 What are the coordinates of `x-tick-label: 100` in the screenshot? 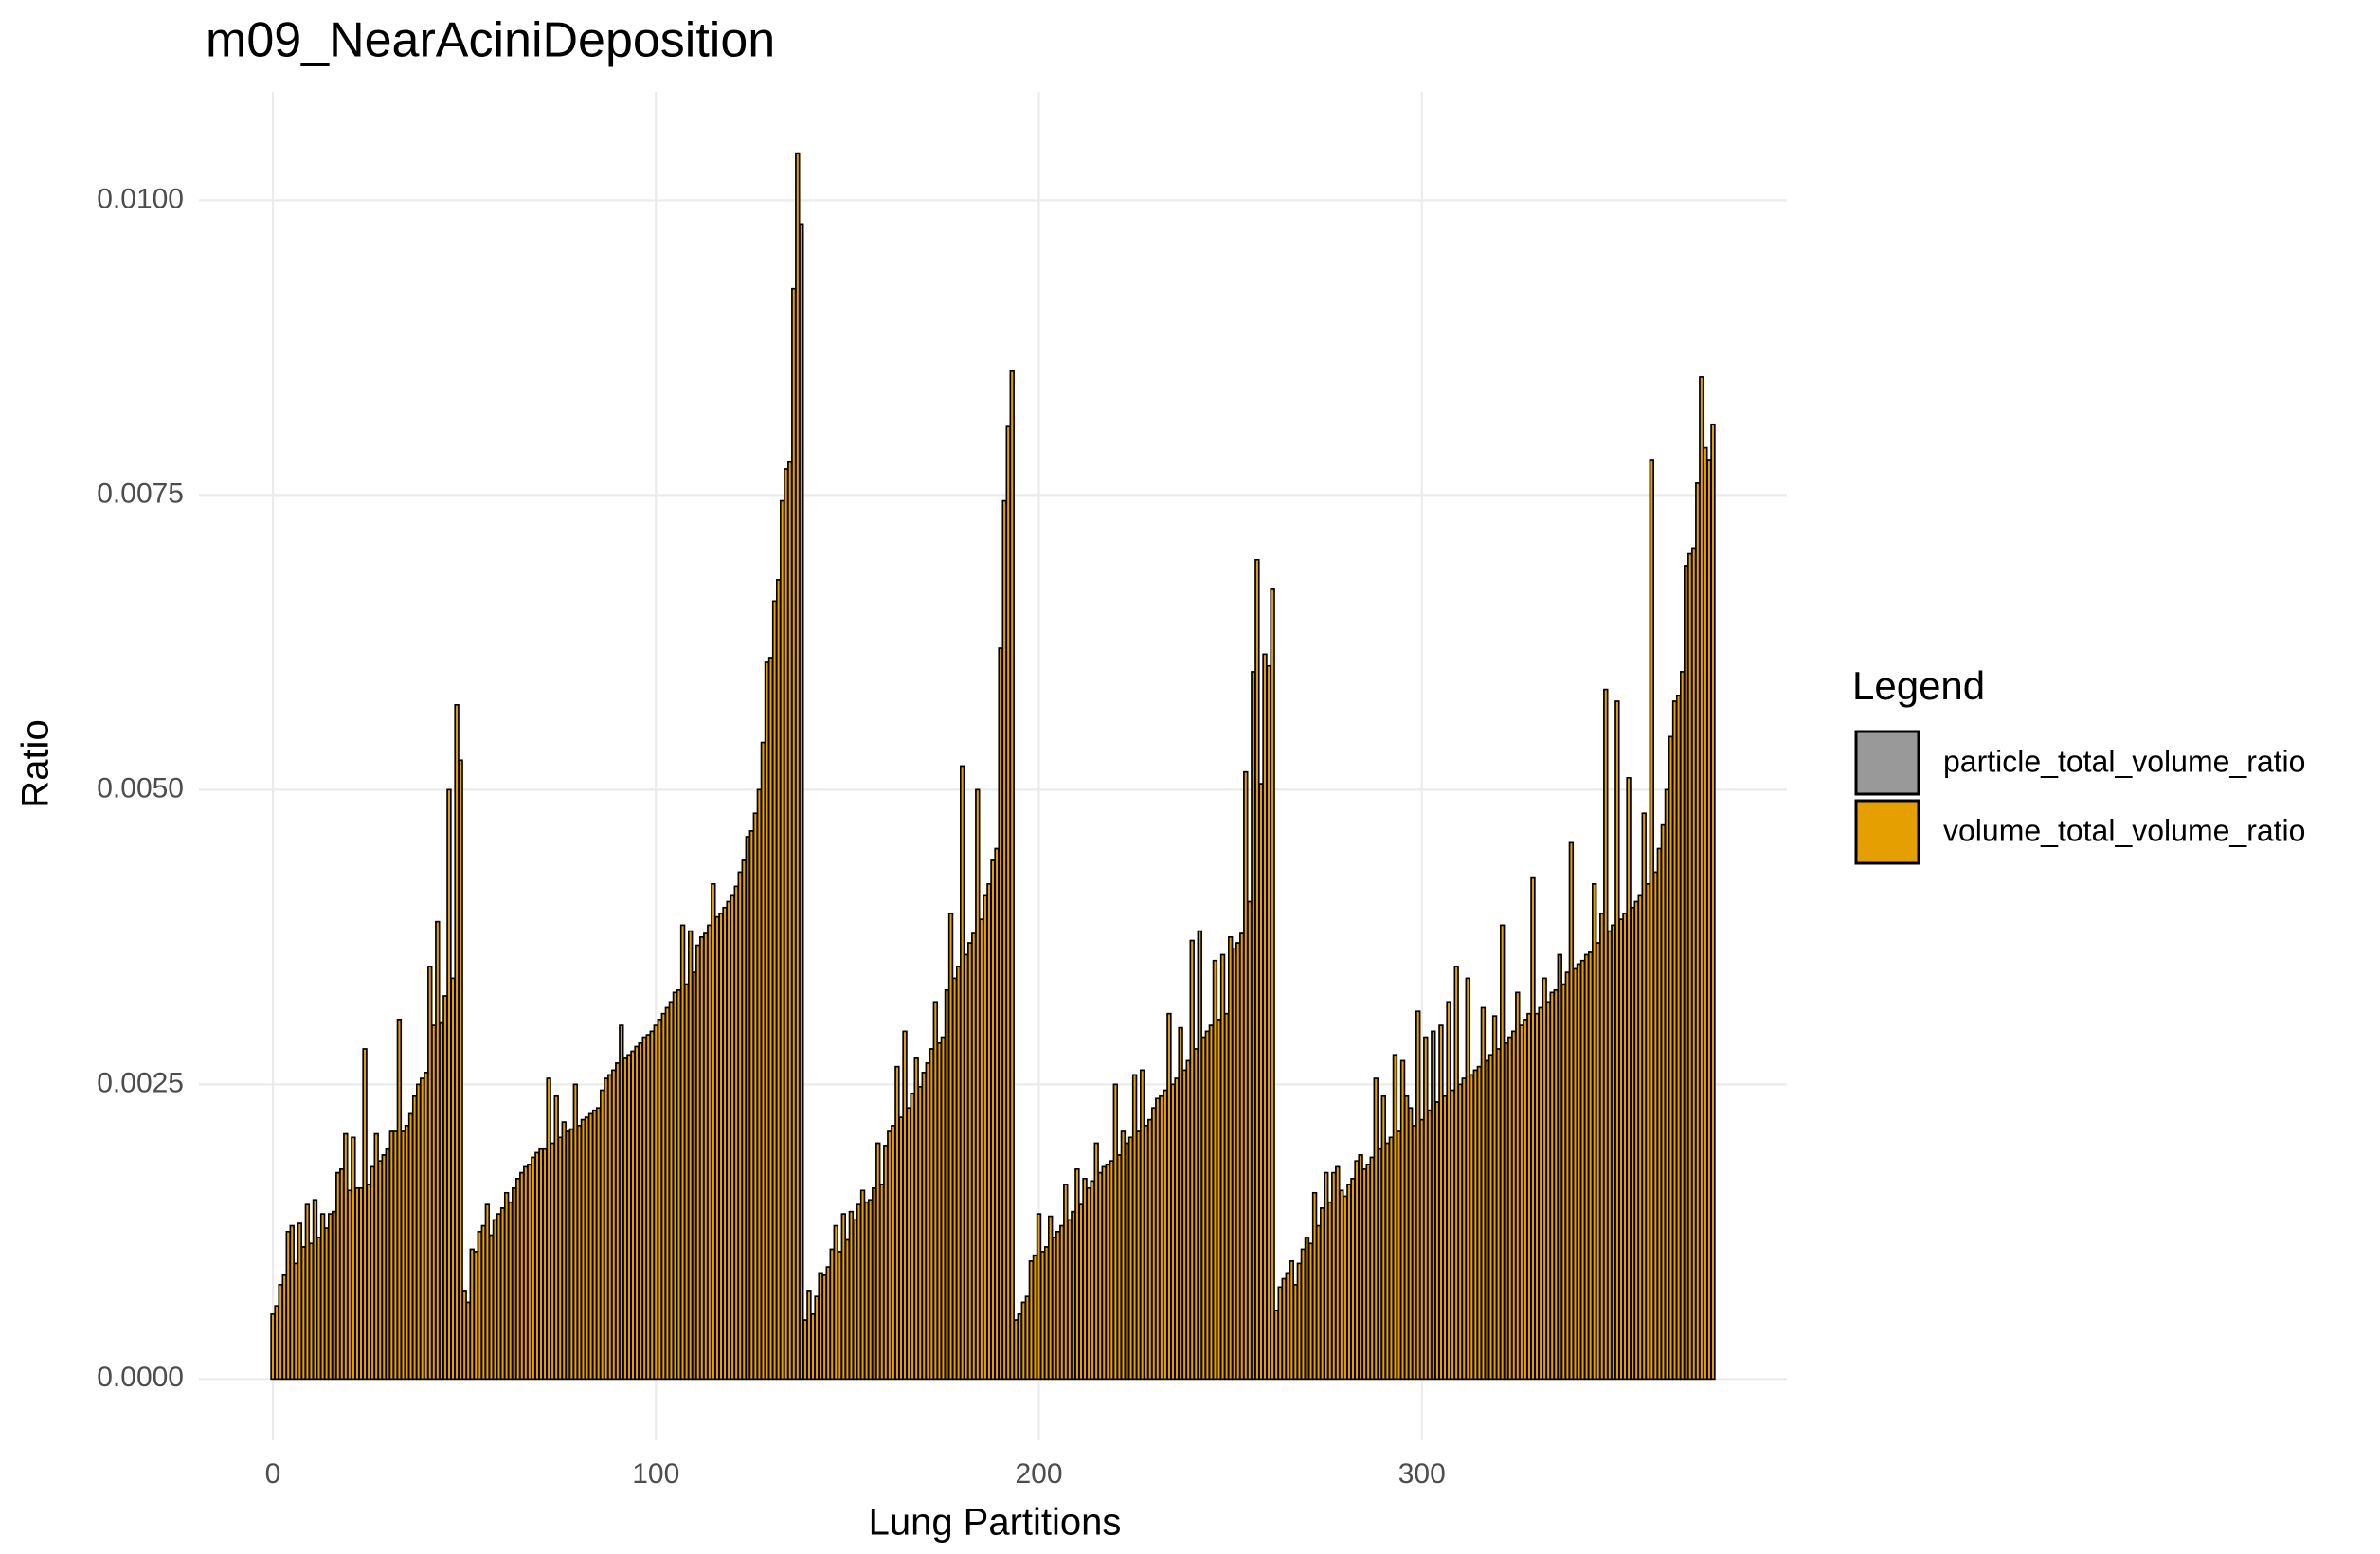 It's located at (655, 1474).